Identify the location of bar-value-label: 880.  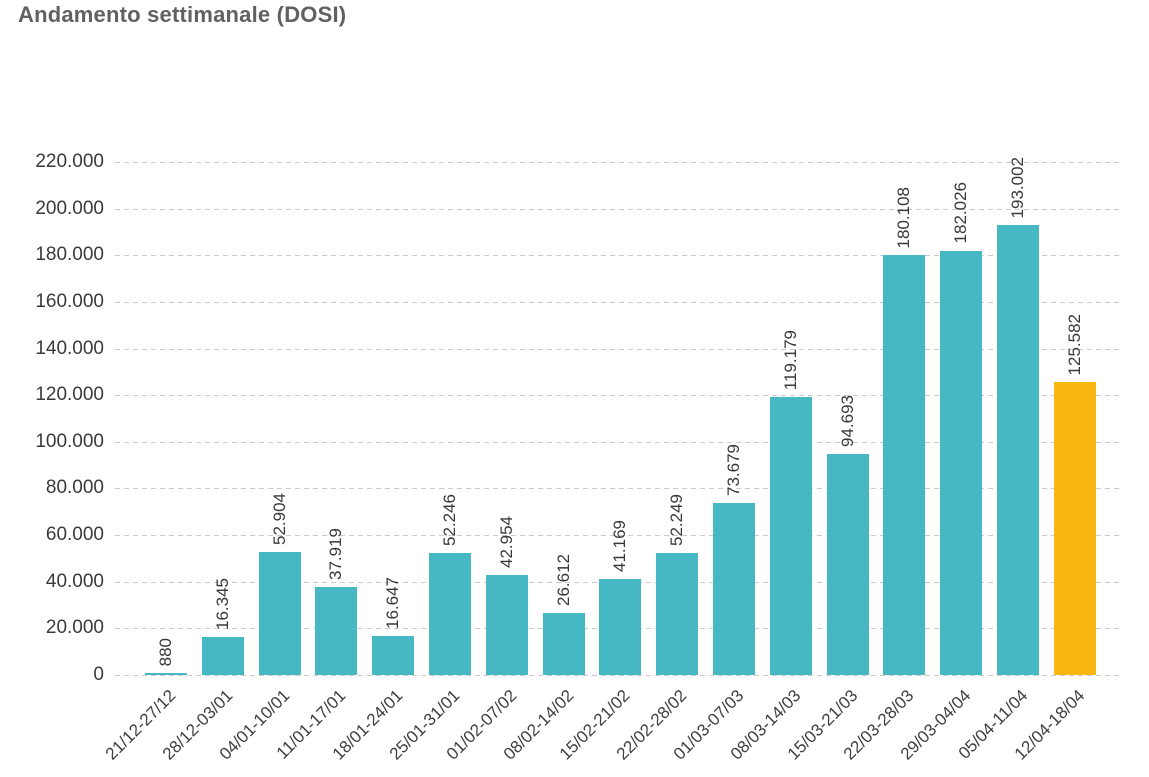
(165, 651).